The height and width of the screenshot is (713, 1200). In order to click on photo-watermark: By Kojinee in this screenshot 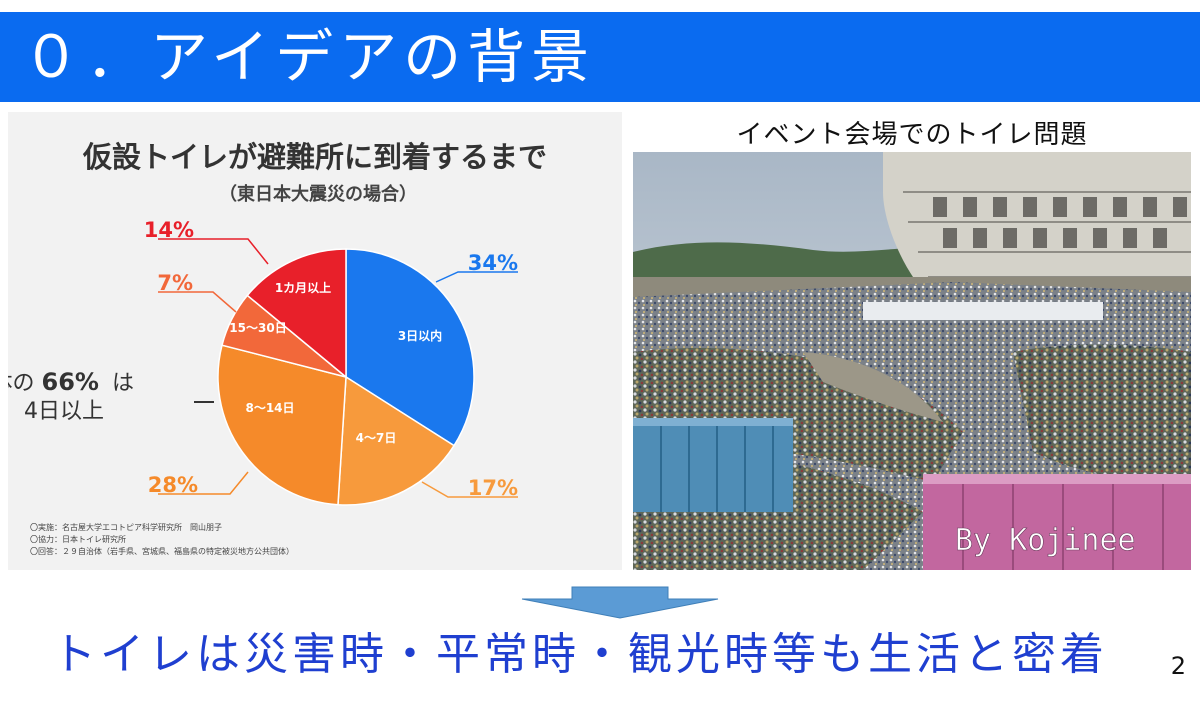, I will do `click(1045, 540)`.